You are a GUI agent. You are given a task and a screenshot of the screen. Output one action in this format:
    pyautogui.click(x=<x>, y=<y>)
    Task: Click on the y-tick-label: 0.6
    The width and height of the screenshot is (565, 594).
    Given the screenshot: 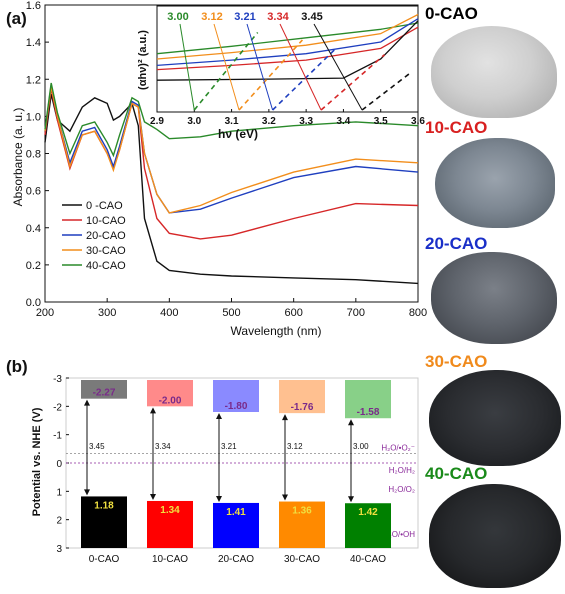 What is the action you would take?
    pyautogui.click(x=33, y=192)
    